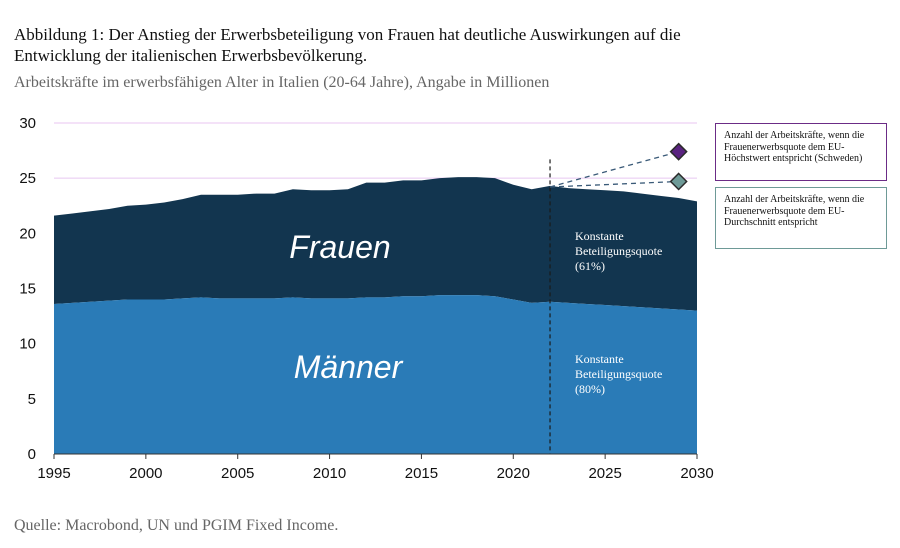  Describe the element at coordinates (599, 359) in the screenshot. I see `annotation-maenner-line: Konstante` at that location.